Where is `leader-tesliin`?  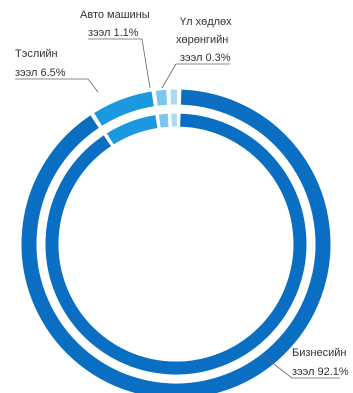
leader-tesliin is located at coordinates (57, 85).